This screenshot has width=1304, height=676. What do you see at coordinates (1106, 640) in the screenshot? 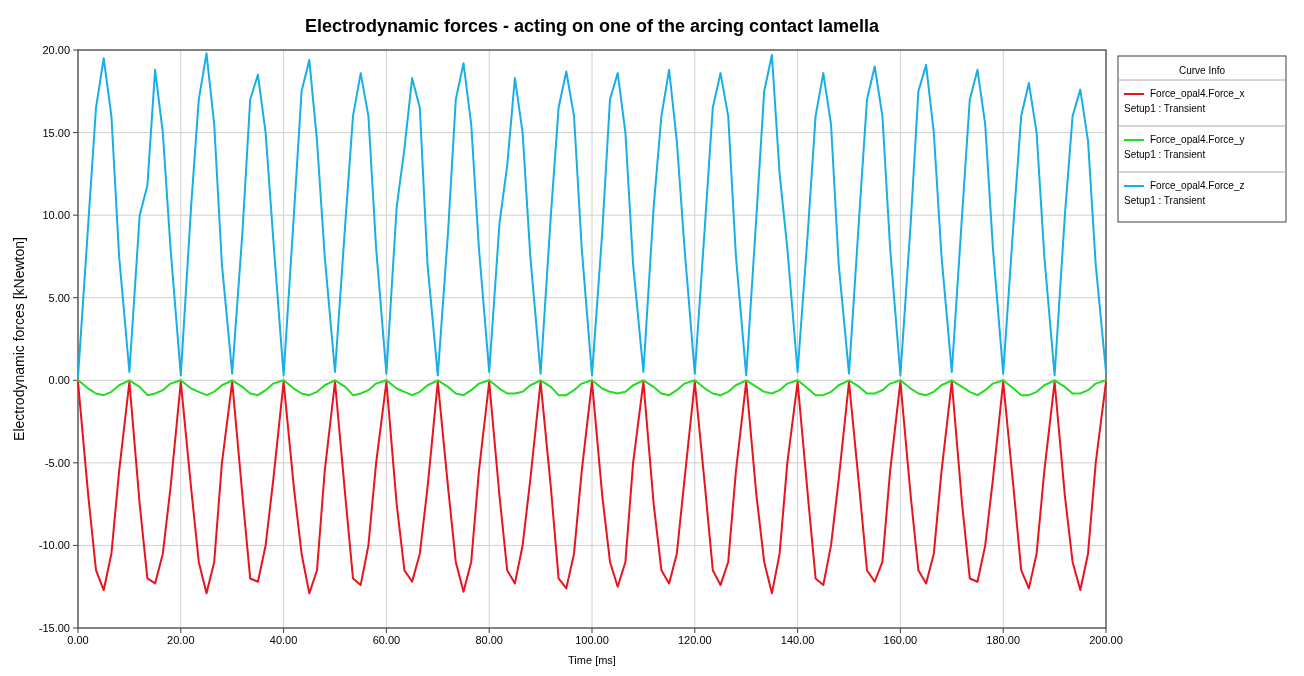
I see `x-tick-label: 200.00` at bounding box center [1106, 640].